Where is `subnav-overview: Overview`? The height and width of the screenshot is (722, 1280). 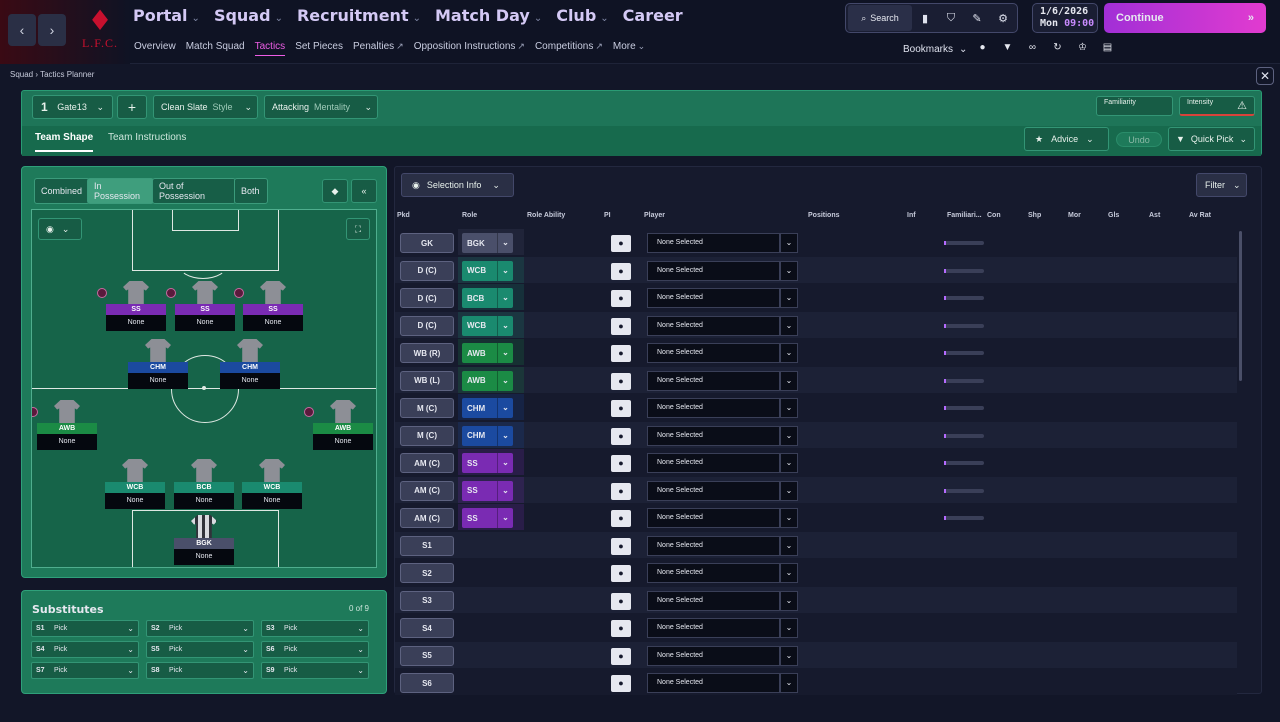
subnav-overview: Overview is located at coordinates (155, 48).